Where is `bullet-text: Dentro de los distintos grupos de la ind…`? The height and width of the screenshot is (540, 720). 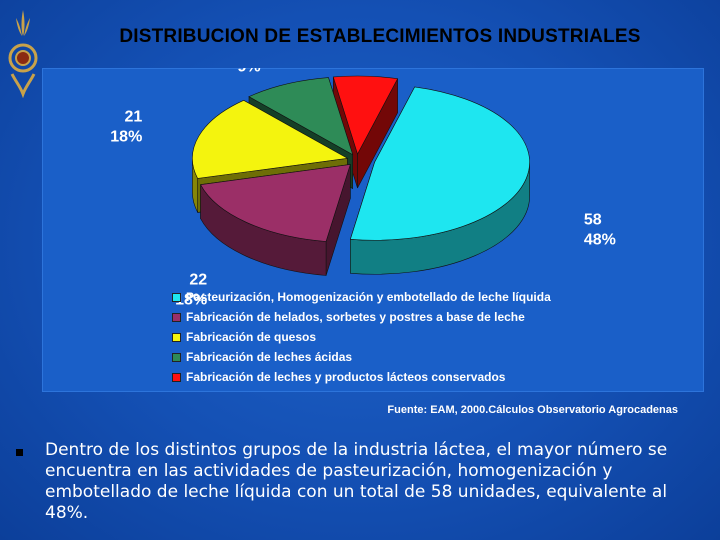 bullet-text: Dentro de los distintos grupos de la ind… is located at coordinates (356, 481).